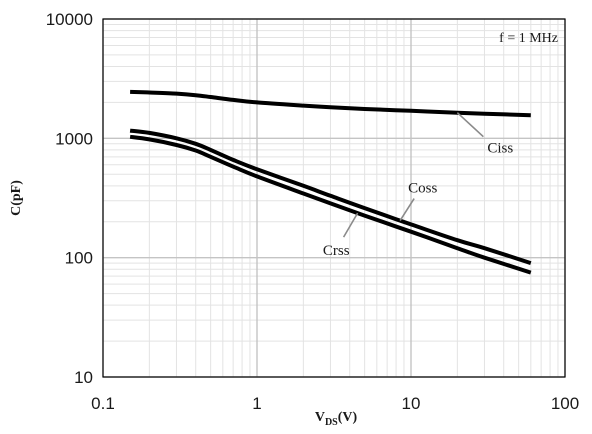 The height and width of the screenshot is (434, 592). What do you see at coordinates (422, 189) in the screenshot?
I see `series-label-coss: Coss` at bounding box center [422, 189].